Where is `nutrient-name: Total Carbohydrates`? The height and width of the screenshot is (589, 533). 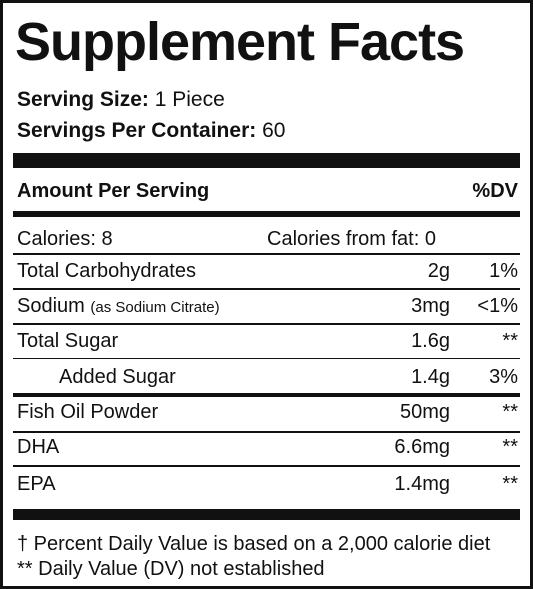
nutrient-name: Total Carbohydrates is located at coordinates (106, 271).